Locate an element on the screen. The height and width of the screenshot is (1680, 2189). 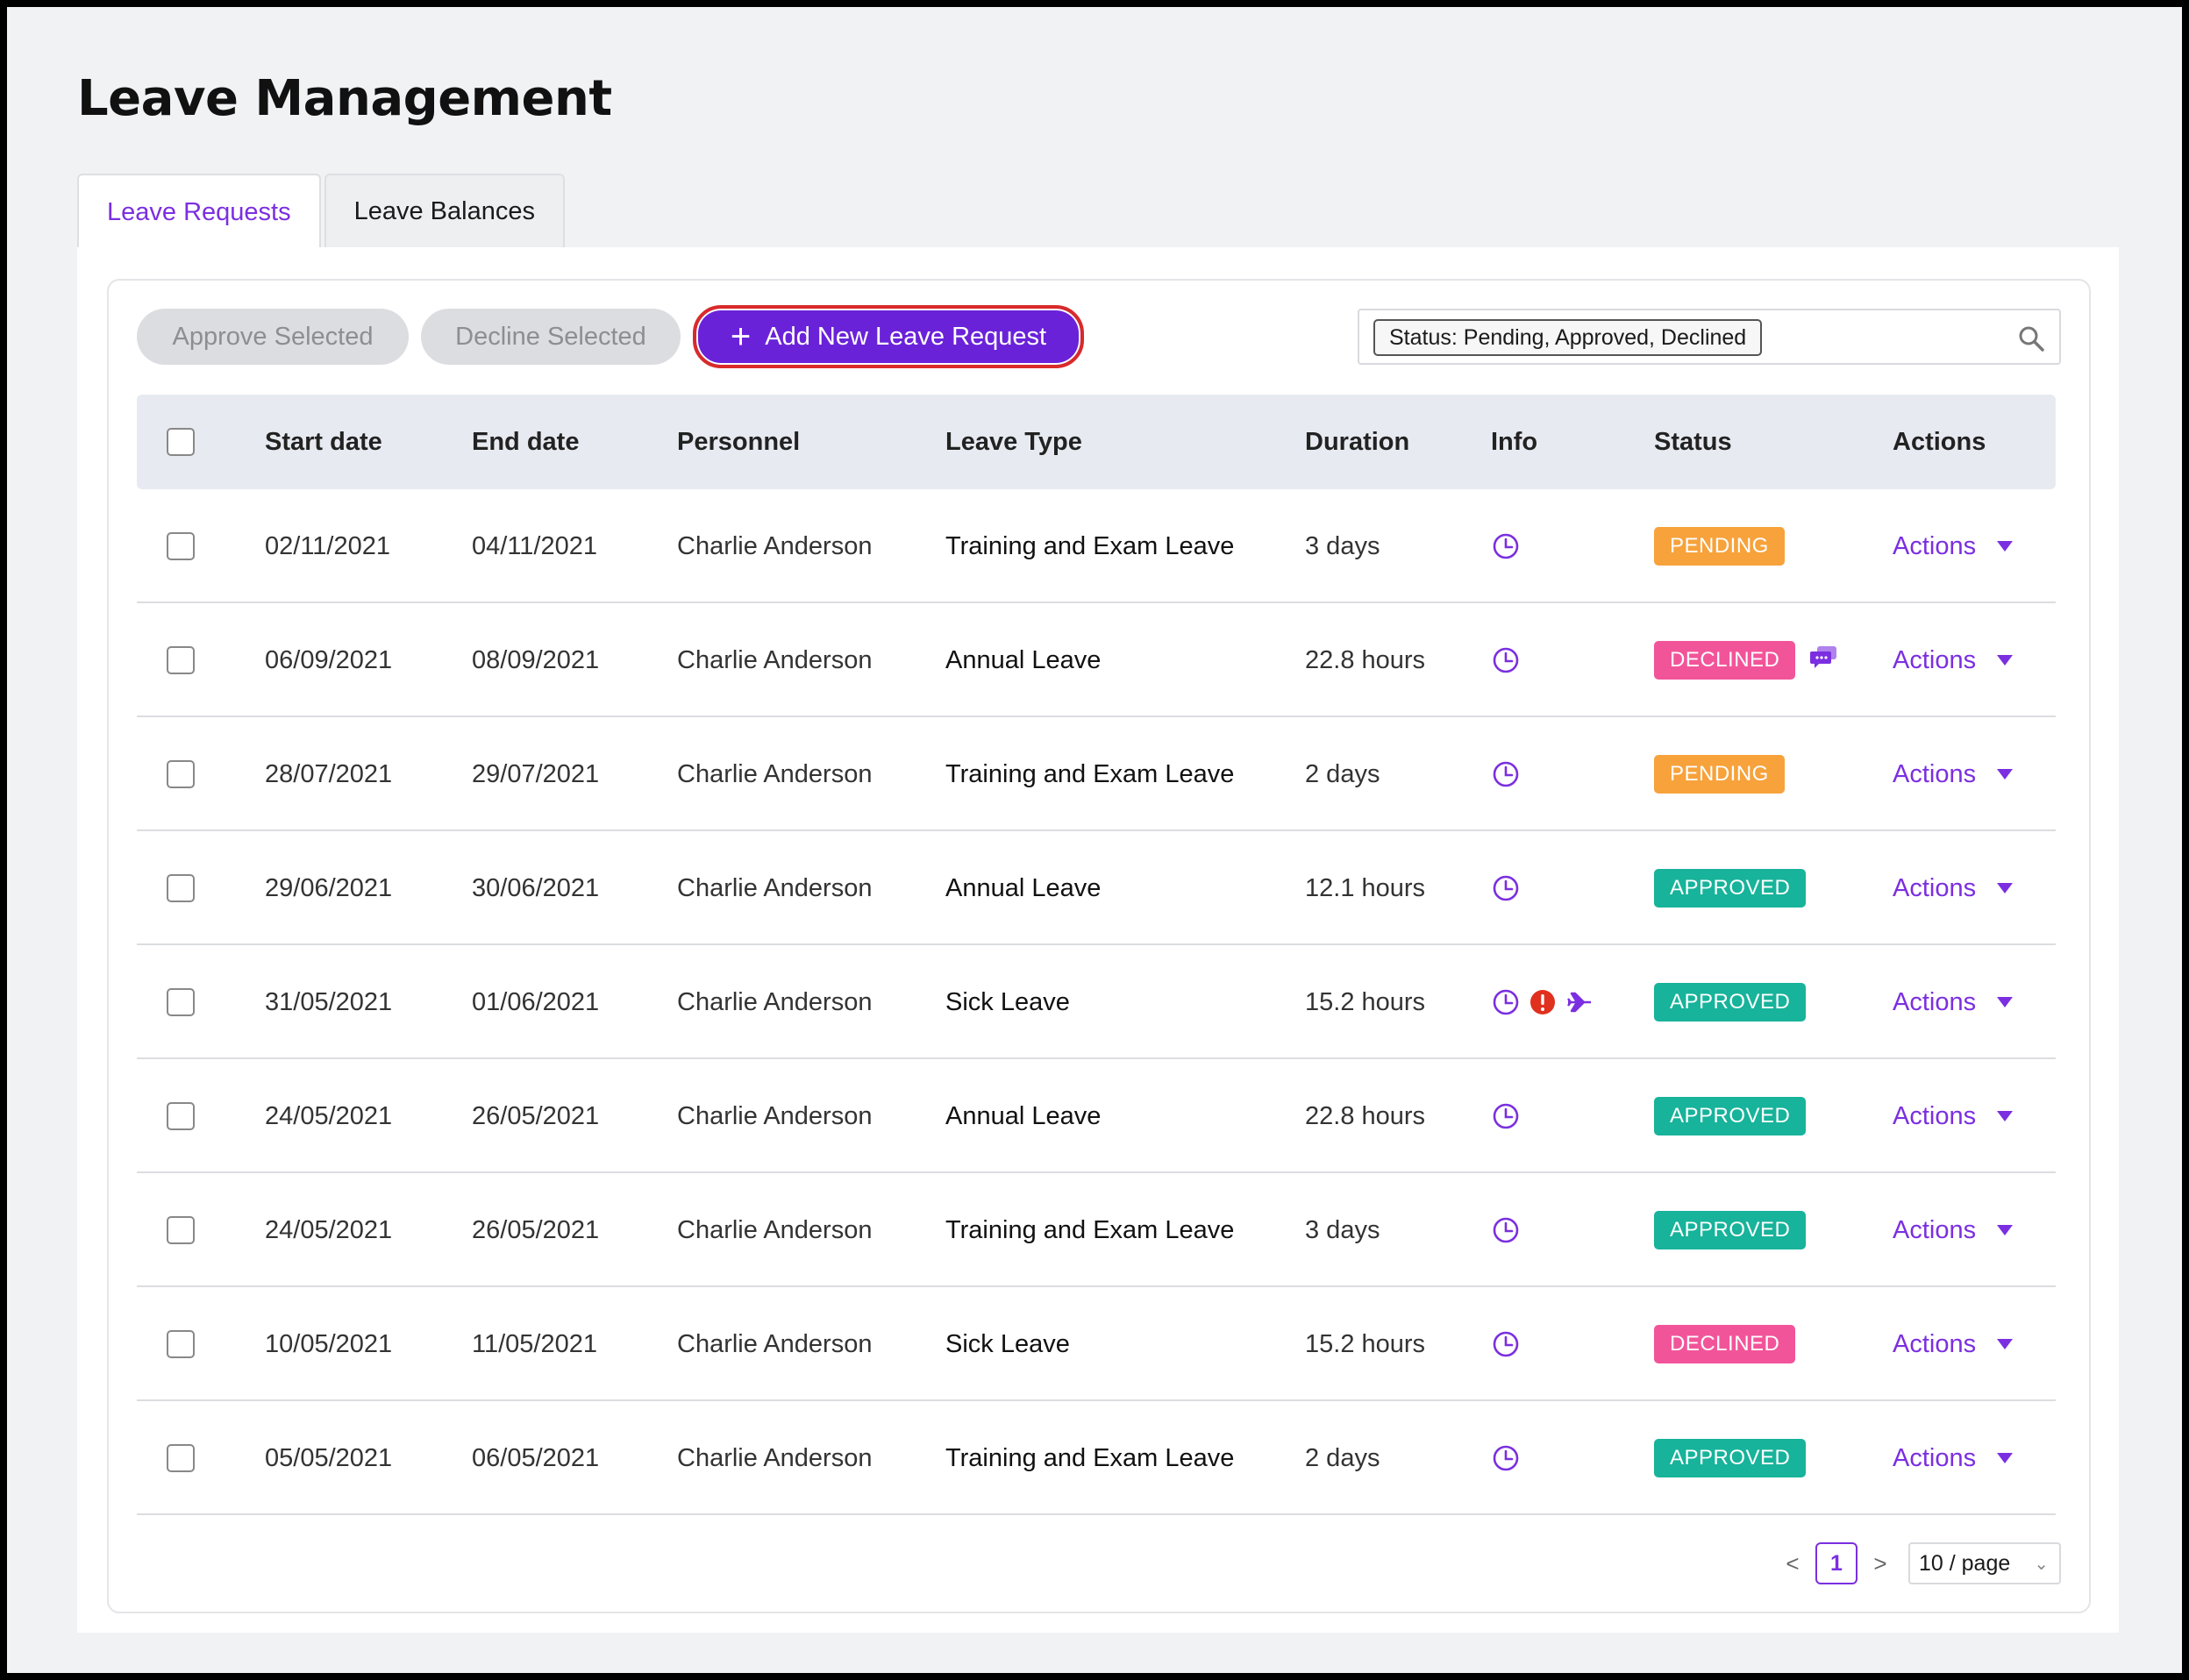
page-number-current: 1 is located at coordinates (1836, 1563).